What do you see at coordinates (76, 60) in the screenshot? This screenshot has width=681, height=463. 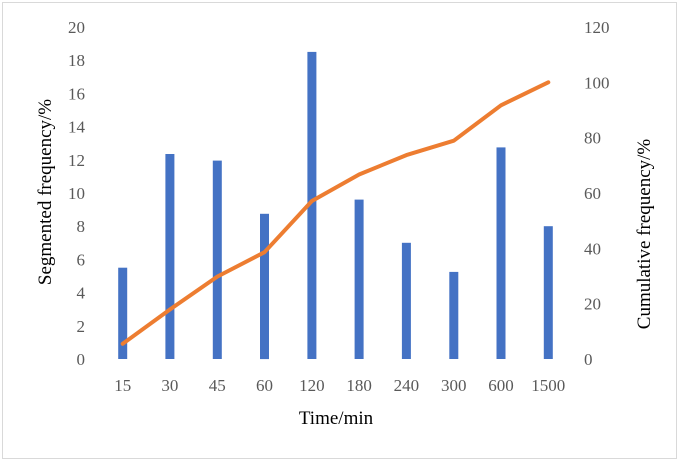 I see `left-tick-label: 18` at bounding box center [76, 60].